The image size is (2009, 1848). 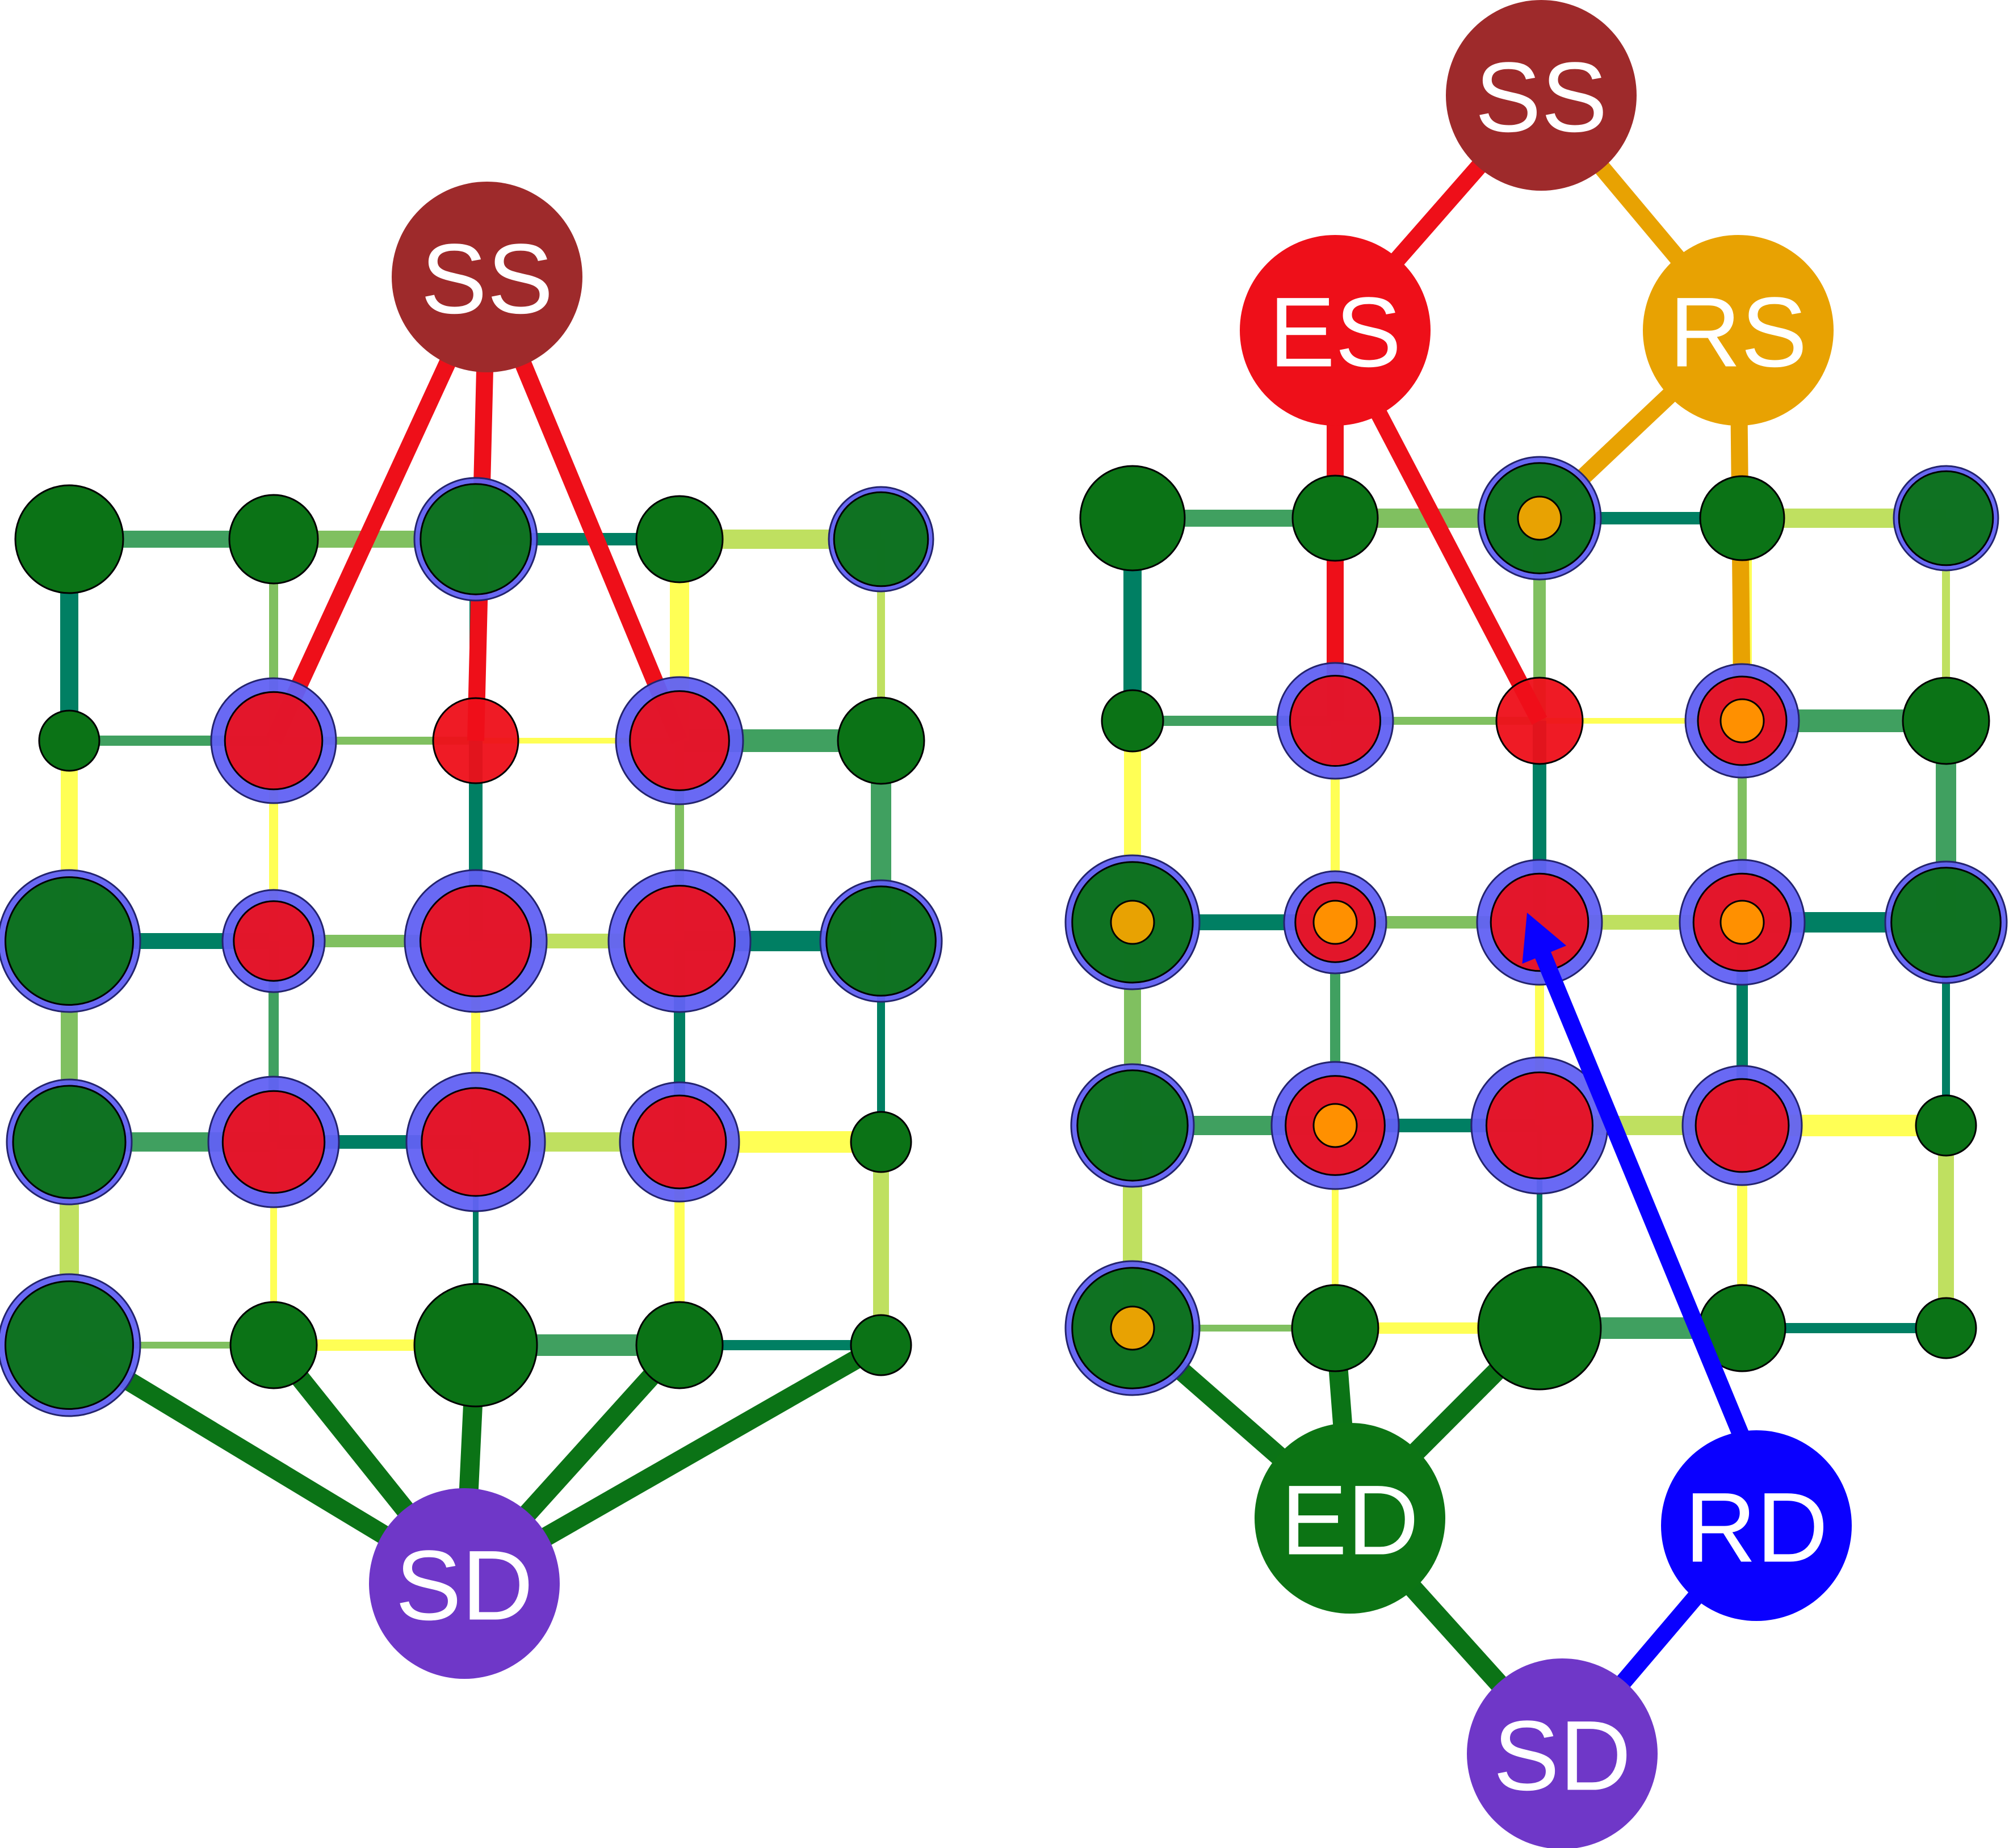 I want to click on left-super-source-label: SS, so click(x=487, y=279).